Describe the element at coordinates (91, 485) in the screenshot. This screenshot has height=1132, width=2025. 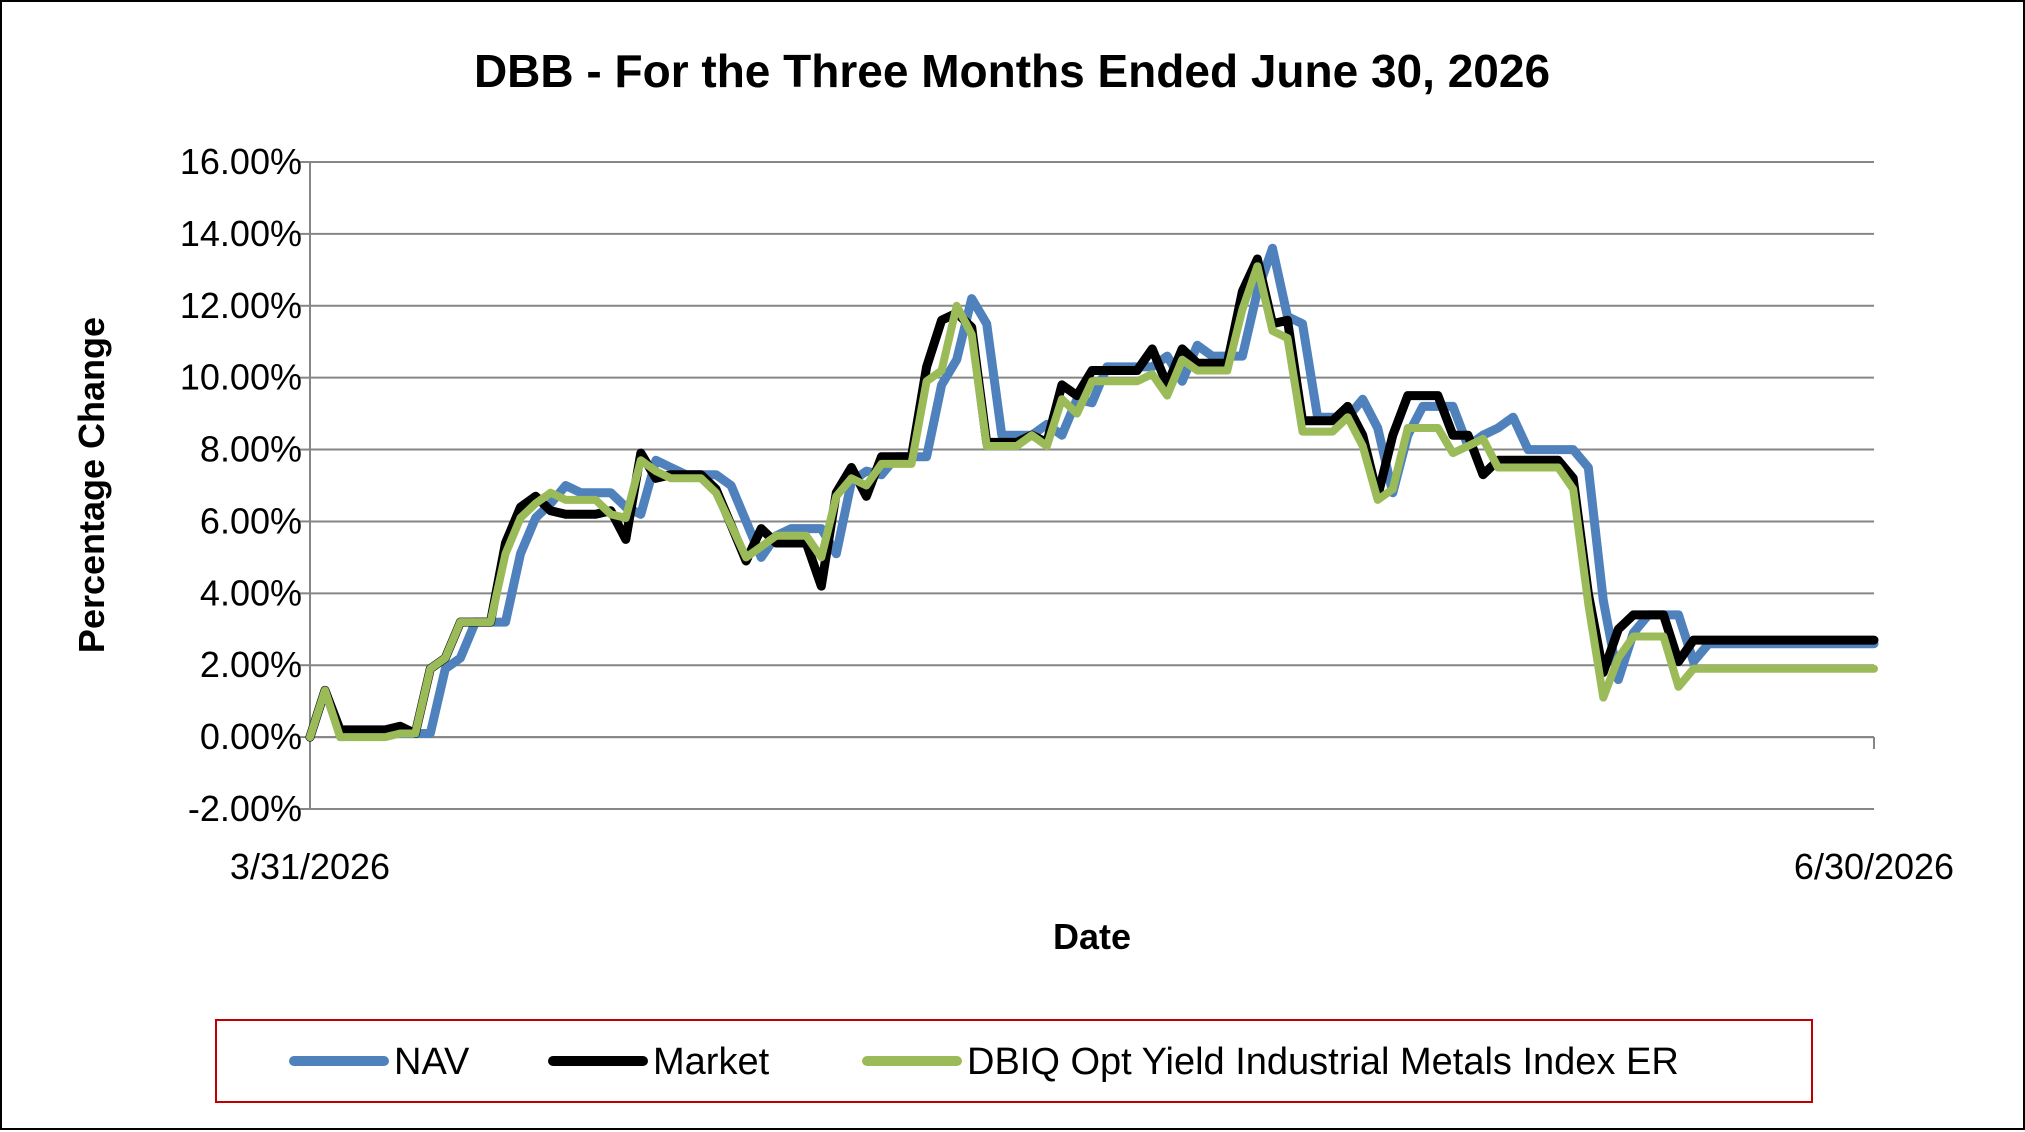
I see `y-axis-title: Percentage Change` at that location.